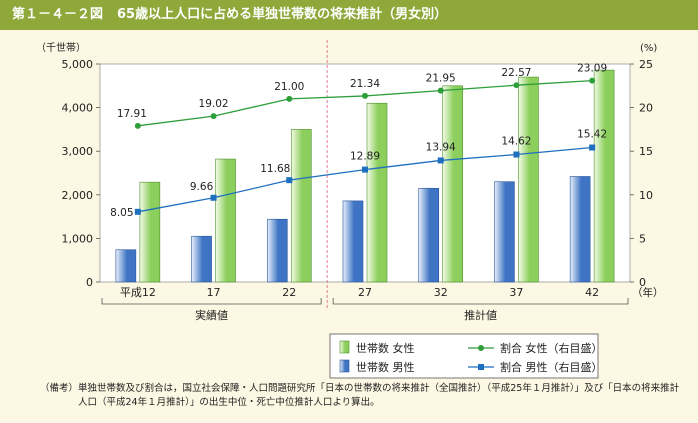 This screenshot has height=423, width=698. What do you see at coordinates (642, 282) in the screenshot?
I see `right-axis-tick-label: 0` at bounding box center [642, 282].